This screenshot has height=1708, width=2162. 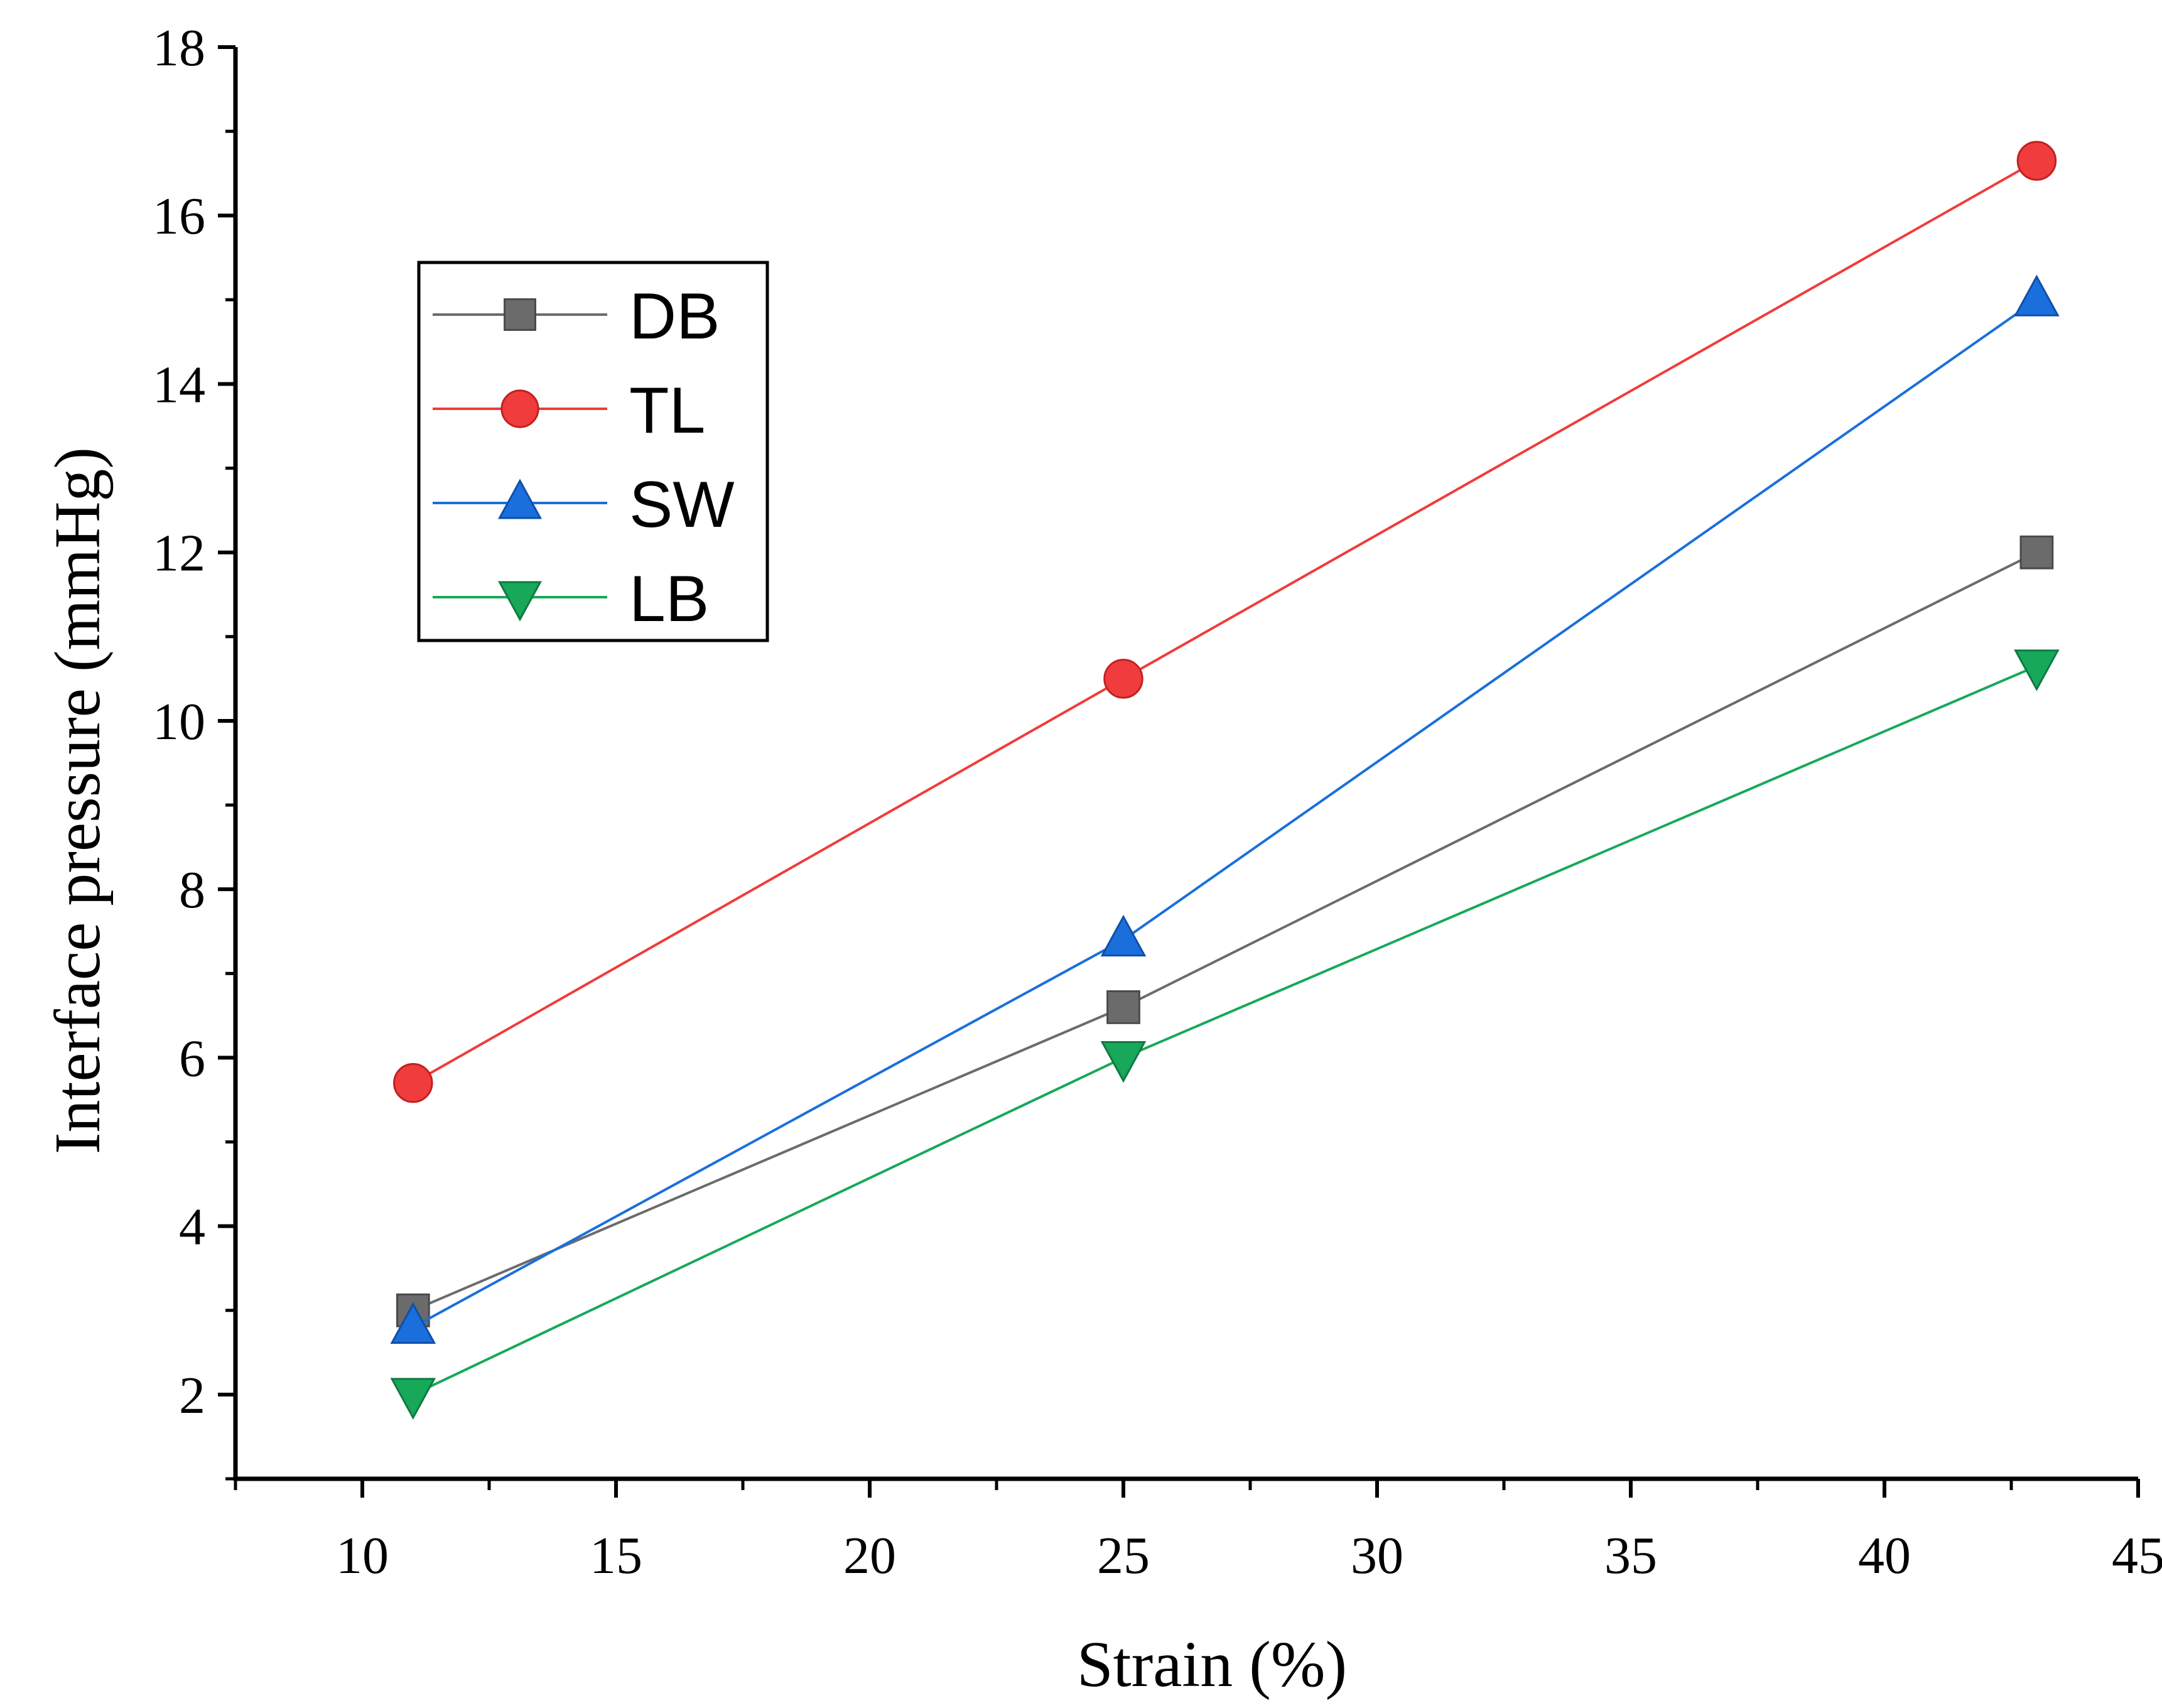 What do you see at coordinates (192, 1058) in the screenshot?
I see `y-tick-label: 6` at bounding box center [192, 1058].